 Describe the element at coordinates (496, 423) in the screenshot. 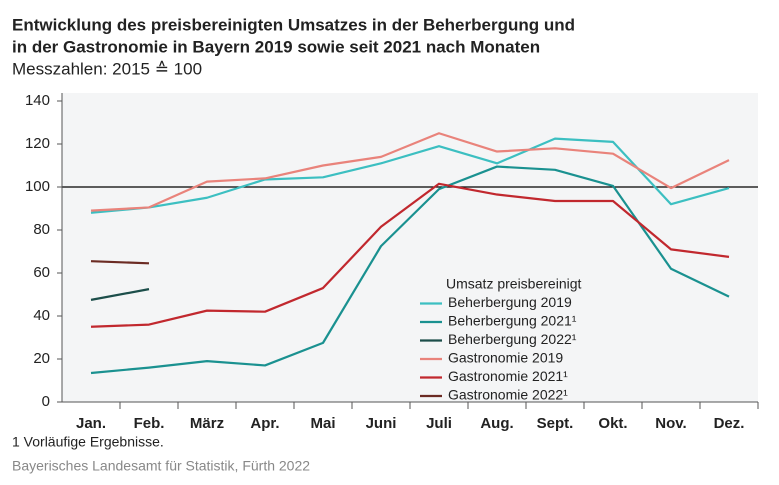

I see `x-tick-label: Aug.` at that location.